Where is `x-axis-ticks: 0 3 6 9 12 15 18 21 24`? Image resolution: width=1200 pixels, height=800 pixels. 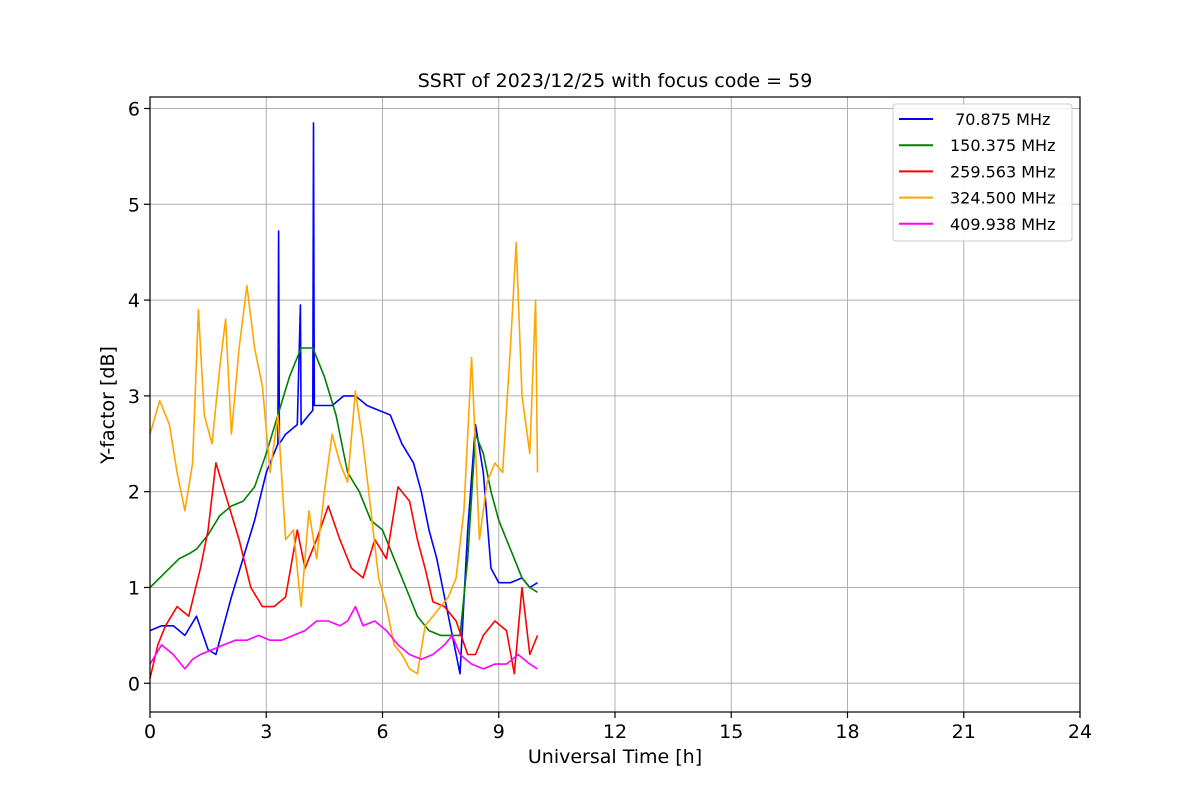 x-axis-ticks: 0 3 6 9 12 15 18 21 24 is located at coordinates (618, 727).